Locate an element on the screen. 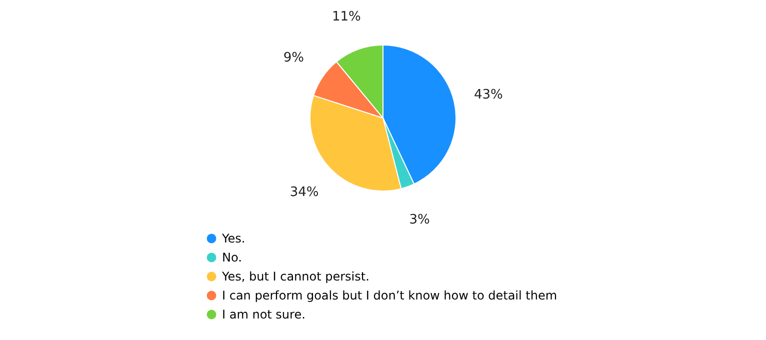 This screenshot has width=766, height=340. legend-label: I can perform goals but I don’t know how to detail them is located at coordinates (390, 295).